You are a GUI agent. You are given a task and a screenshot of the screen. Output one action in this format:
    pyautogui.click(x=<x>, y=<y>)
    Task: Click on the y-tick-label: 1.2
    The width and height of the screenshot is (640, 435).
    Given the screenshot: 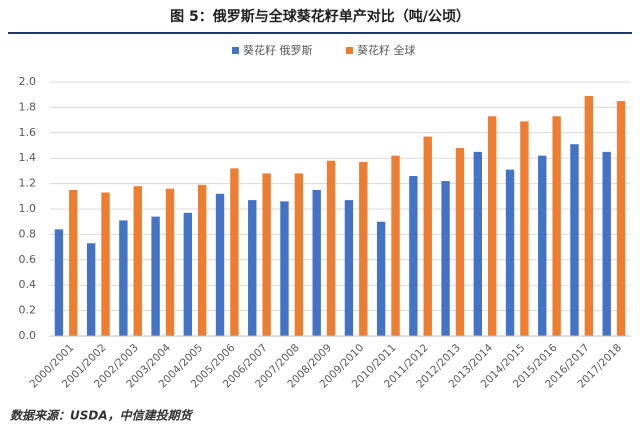 What is the action you would take?
    pyautogui.click(x=28, y=183)
    